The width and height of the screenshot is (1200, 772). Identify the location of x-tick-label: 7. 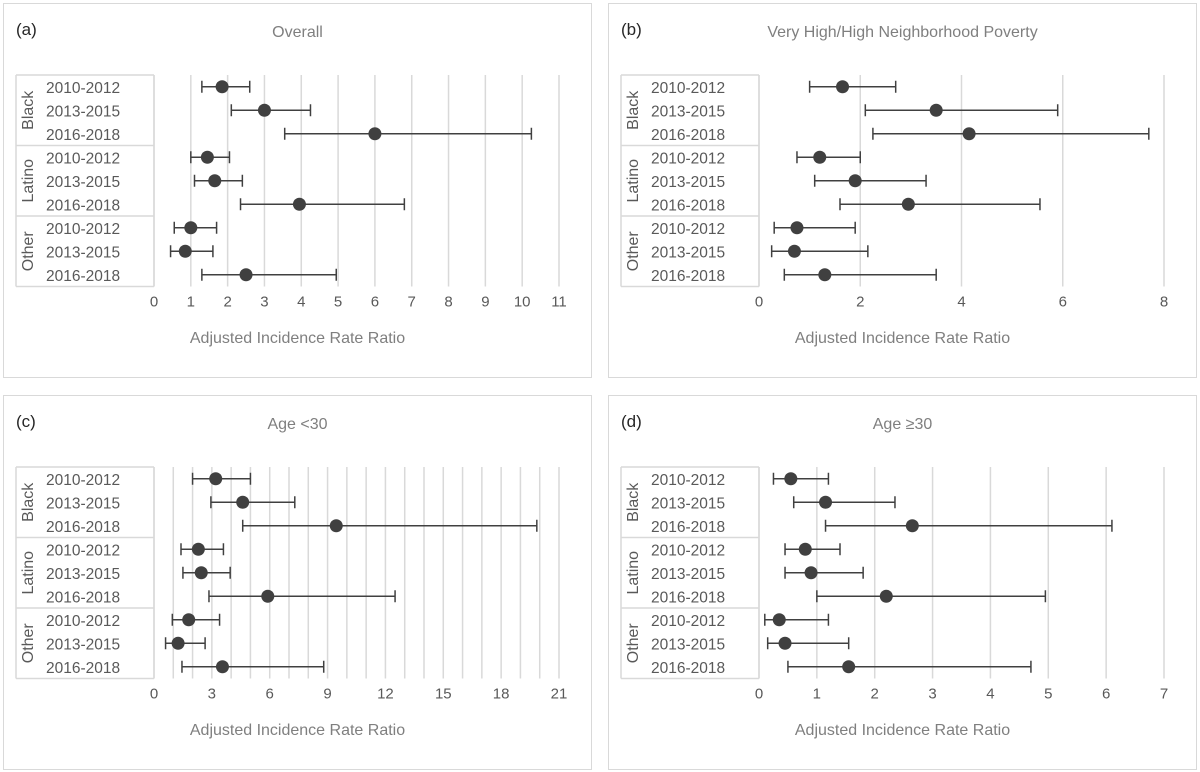
(412, 302).